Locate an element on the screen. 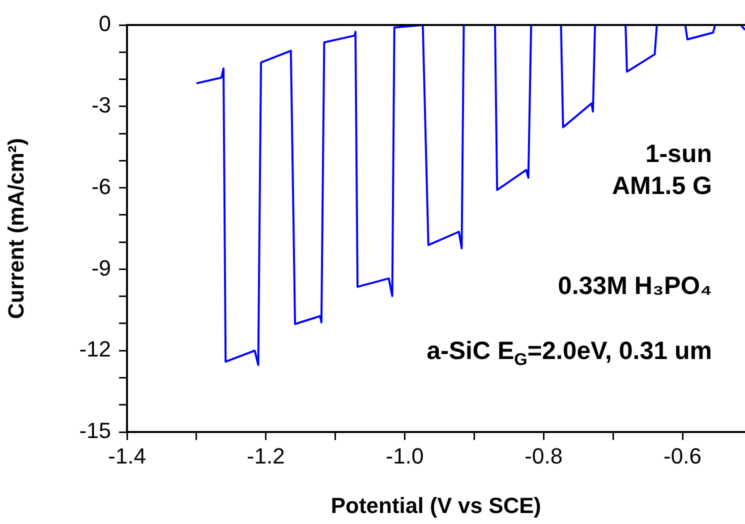 The image size is (745, 524). x-tick-label: -1.4 is located at coordinates (127, 455).